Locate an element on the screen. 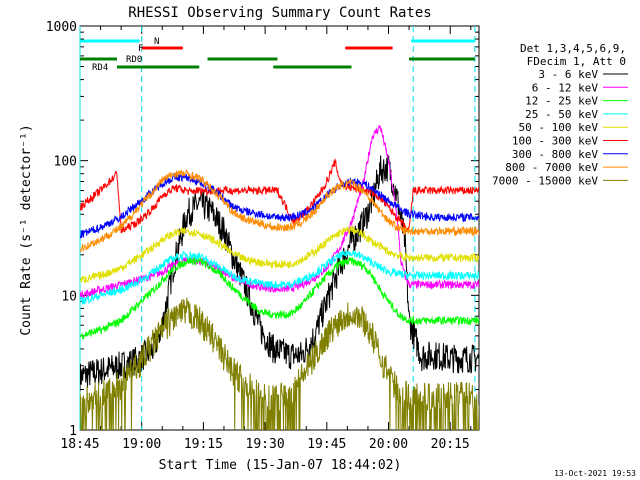 The width and height of the screenshot is (640, 480). y-tick-label: 1000 is located at coordinates (61, 27).